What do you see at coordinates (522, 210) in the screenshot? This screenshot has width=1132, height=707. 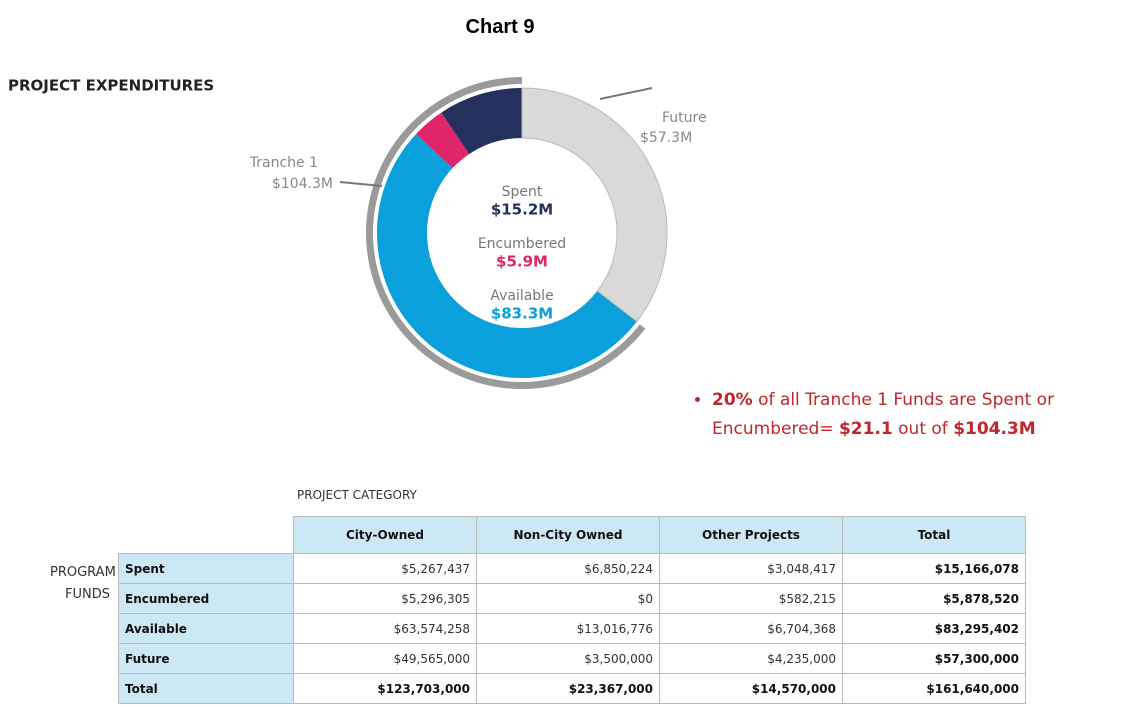 I see `center-value: $15.2M` at bounding box center [522, 210].